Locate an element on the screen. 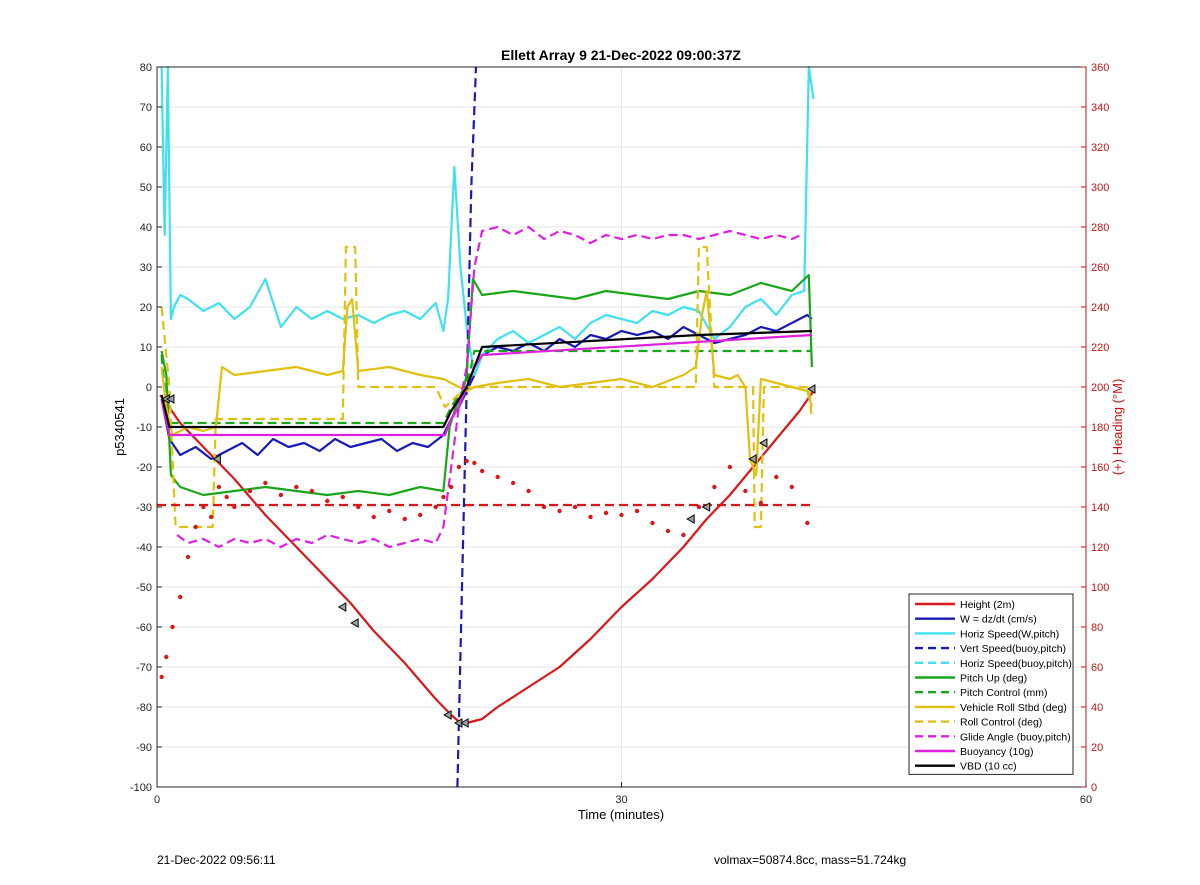  y-tick-label: -60 is located at coordinates (144, 628).